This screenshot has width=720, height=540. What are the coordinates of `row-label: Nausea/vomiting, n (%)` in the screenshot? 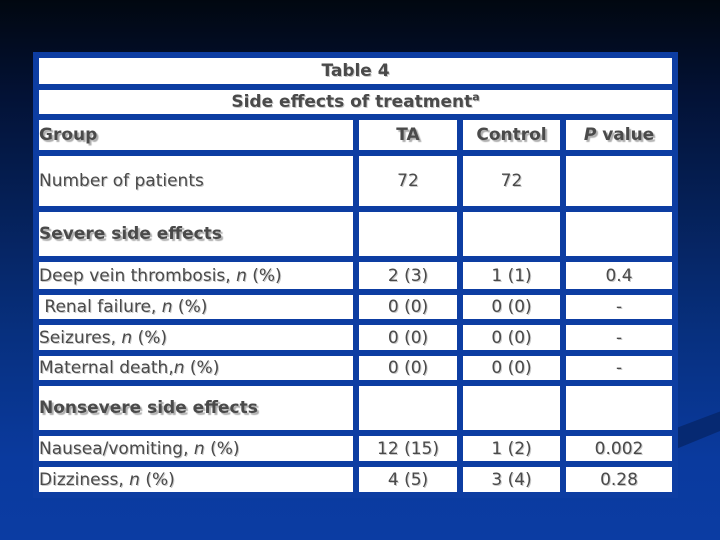 It's located at (196, 448).